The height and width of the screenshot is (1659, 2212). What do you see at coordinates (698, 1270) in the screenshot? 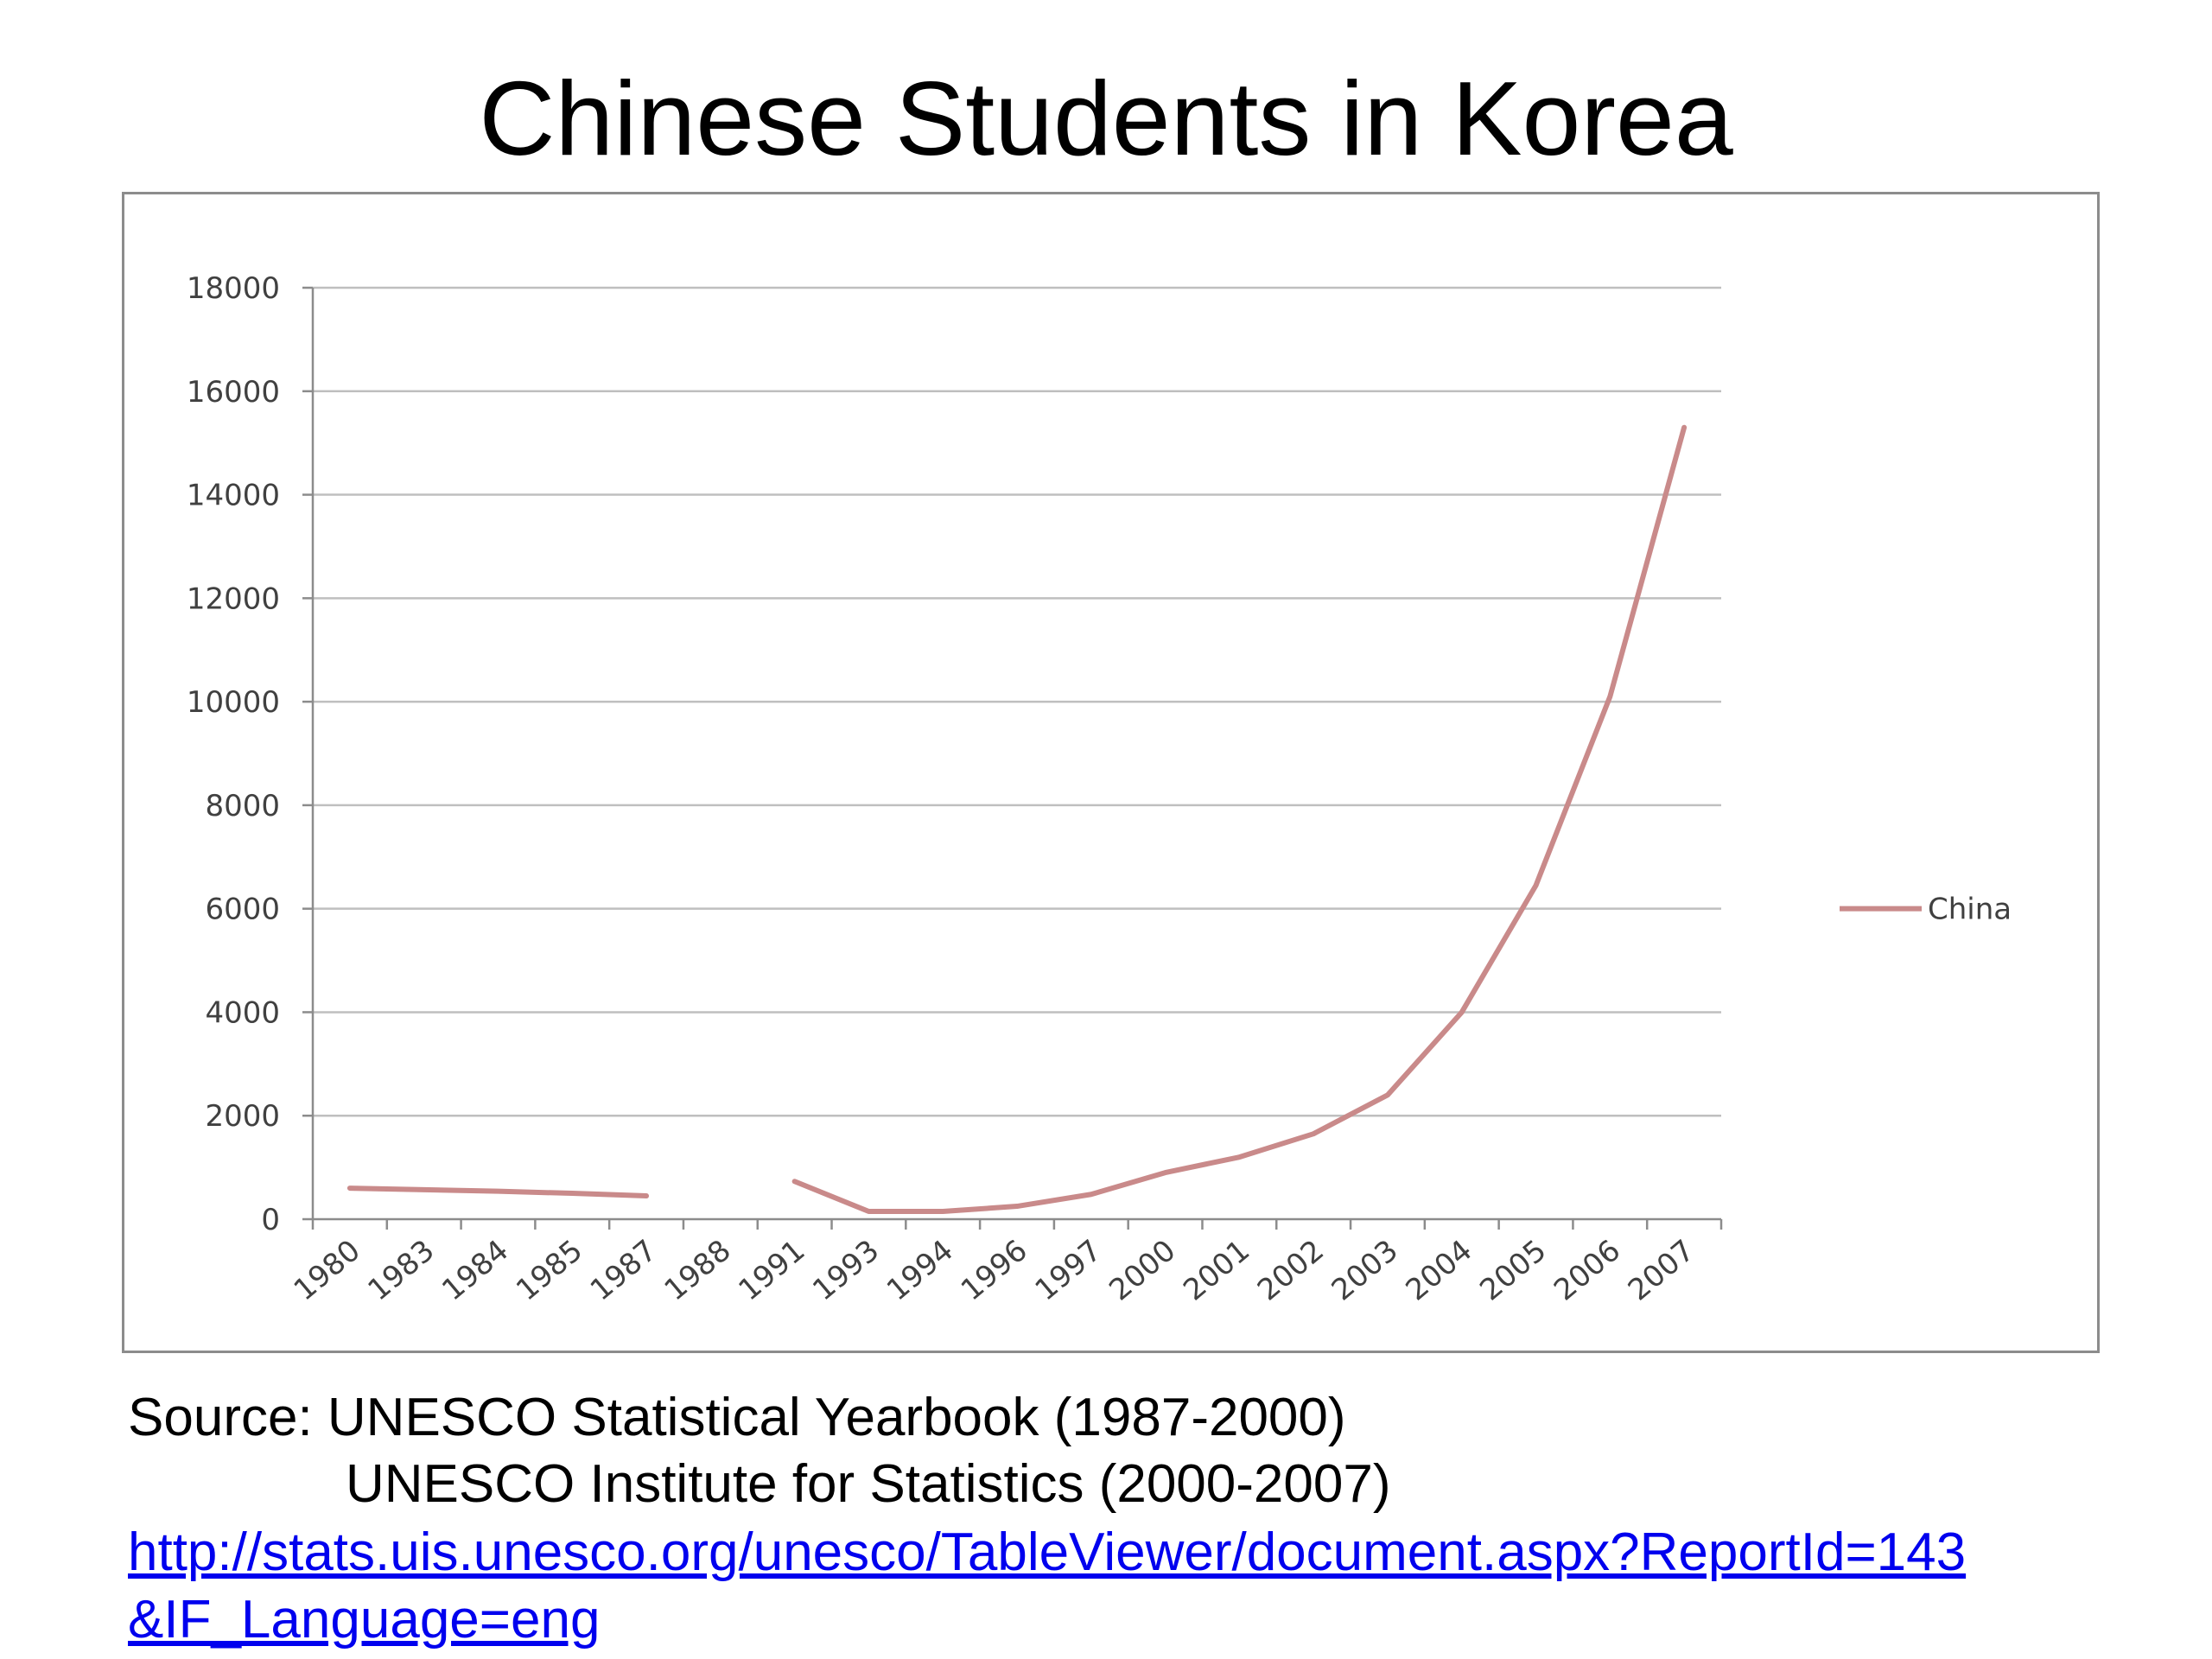
I see `x-tick-label-1988: 1988` at bounding box center [698, 1270].